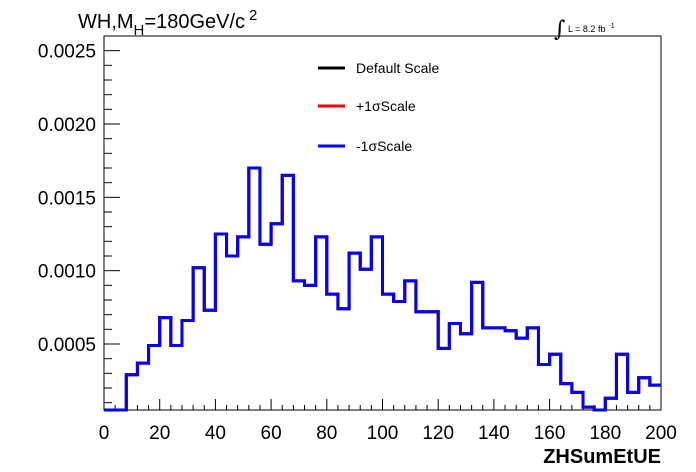 This screenshot has width=696, height=472. What do you see at coordinates (271, 433) in the screenshot?
I see `x-tick-label: 60` at bounding box center [271, 433].